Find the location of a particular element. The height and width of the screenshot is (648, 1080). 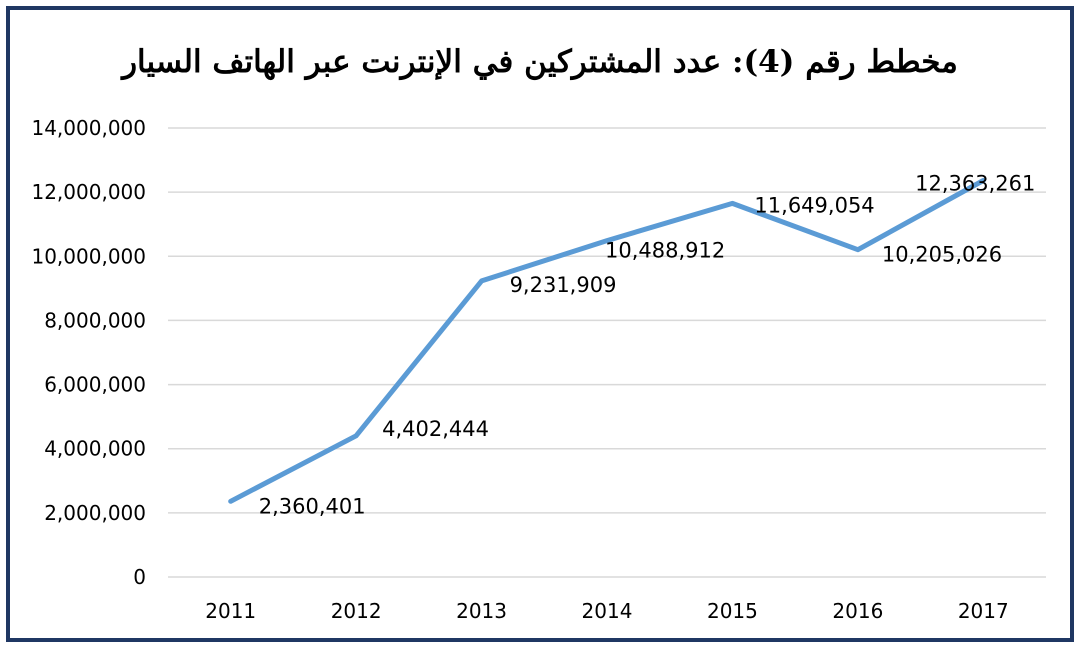

x-axis-ticks: 2011 2012 2013 2014 2015 2016 2017 is located at coordinates (606, 611).